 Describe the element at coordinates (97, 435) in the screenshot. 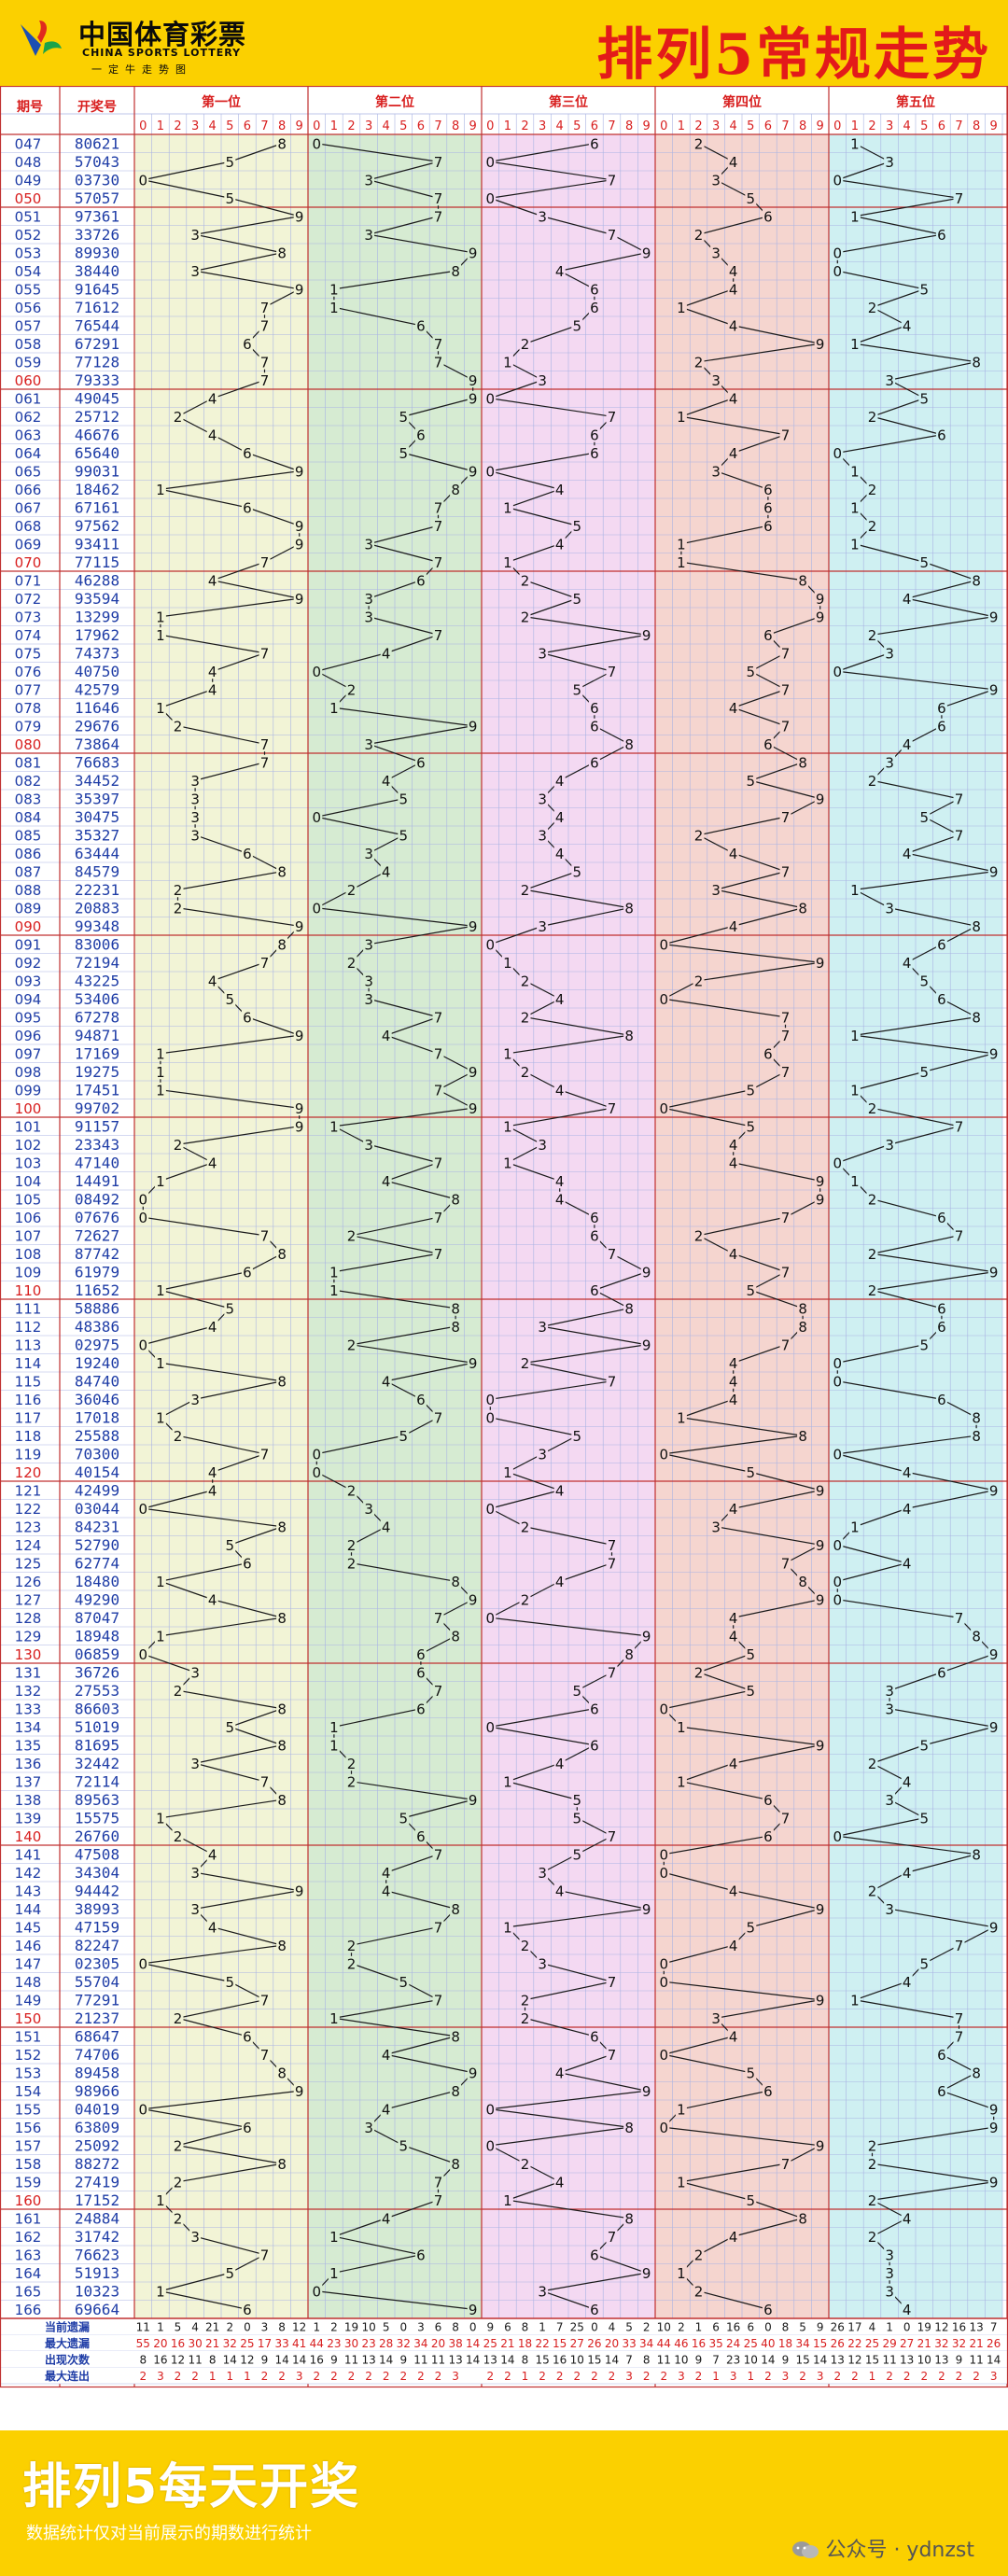

I see `number-cell: 46676` at that location.